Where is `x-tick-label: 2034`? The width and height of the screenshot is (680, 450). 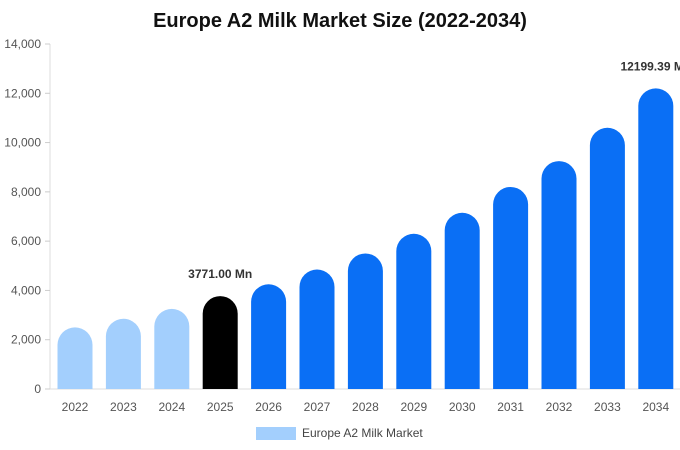 x-tick-label: 2034 is located at coordinates (655, 407).